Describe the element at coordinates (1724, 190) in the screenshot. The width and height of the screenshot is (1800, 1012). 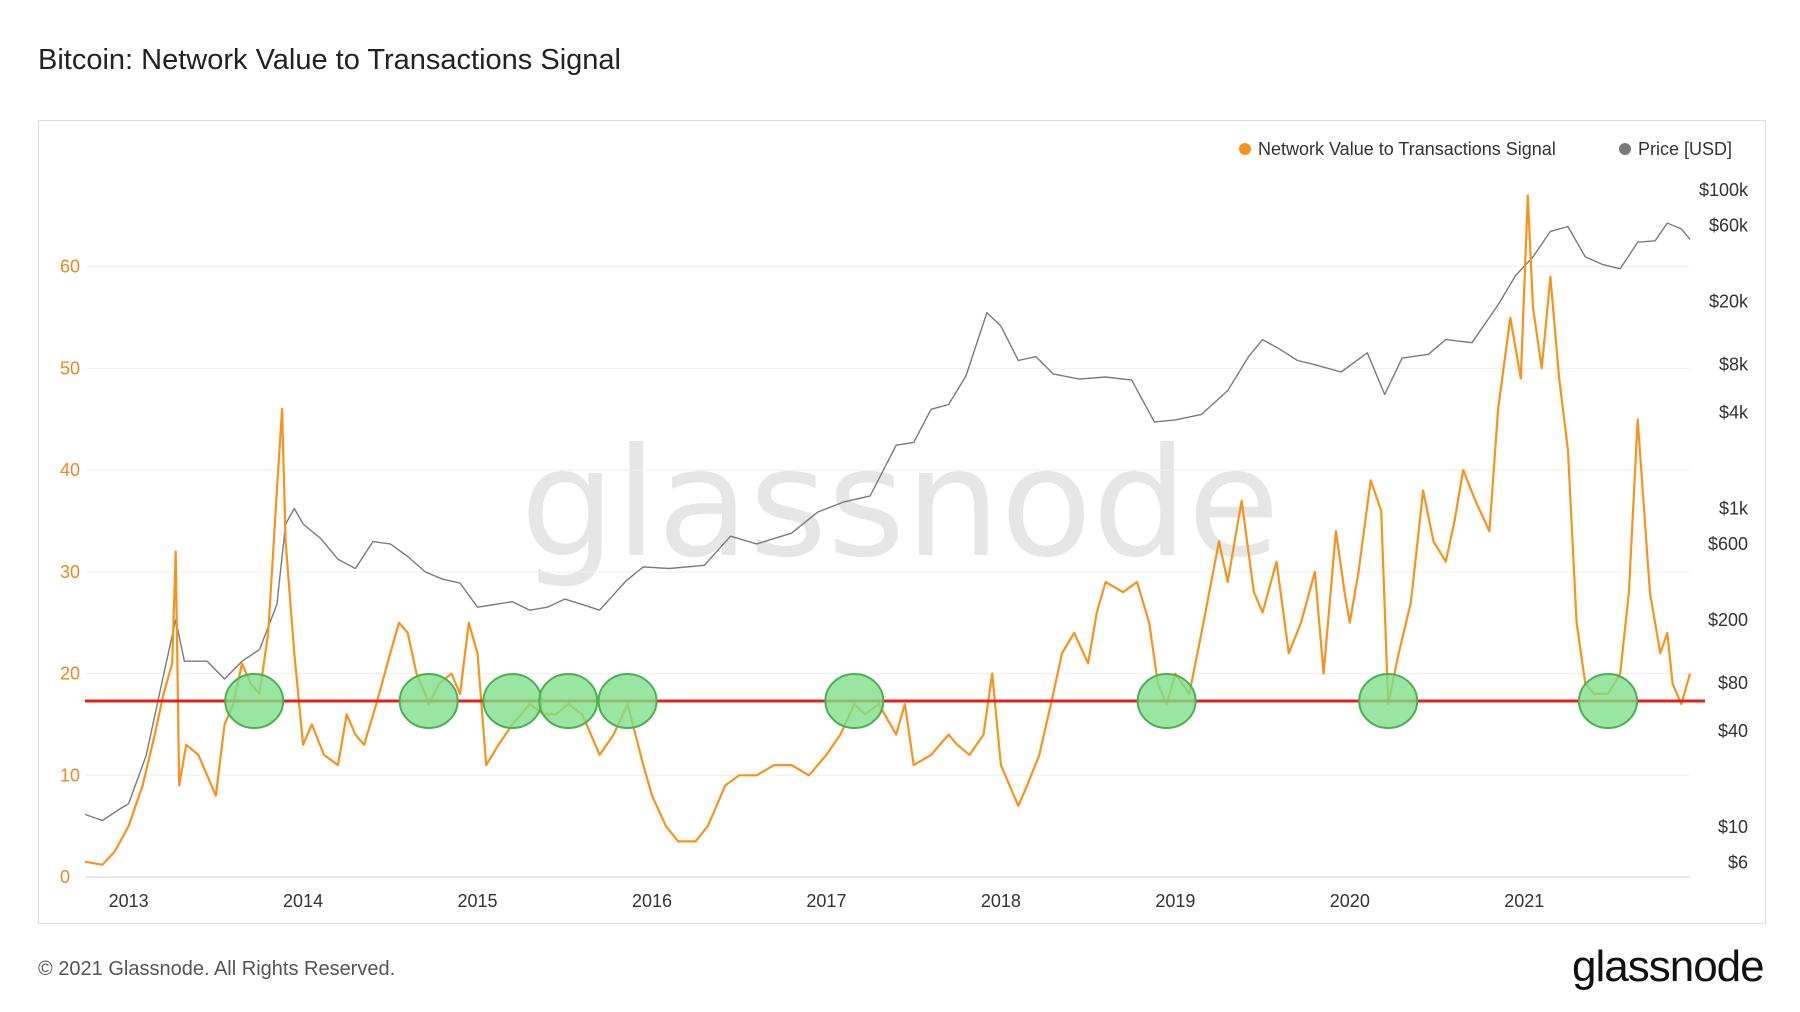
I see `y-right-tick-label: $100k` at that location.